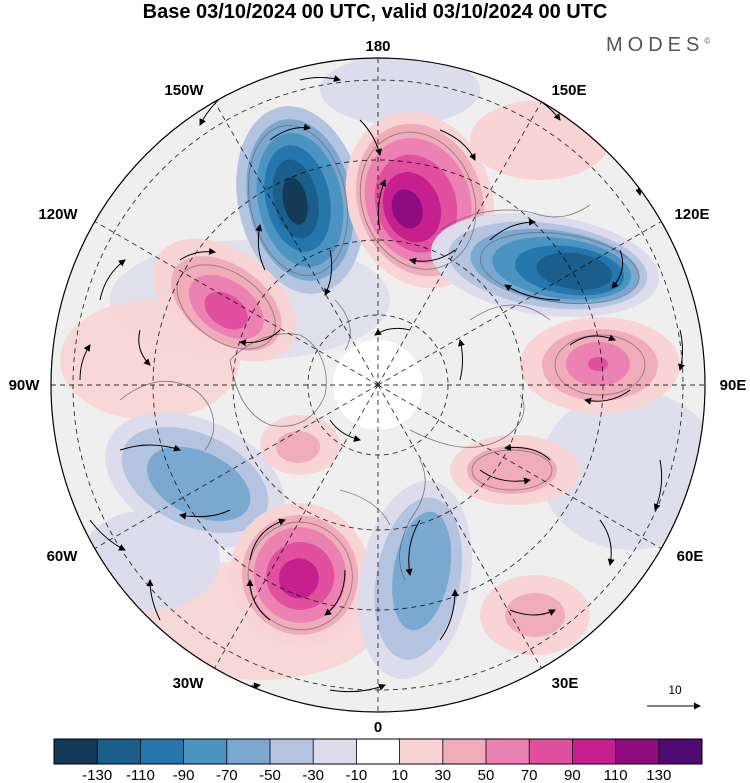 This screenshot has height=783, width=750. What do you see at coordinates (195, 480) in the screenshot?
I see `anomaly-center-neg-80w` at bounding box center [195, 480].